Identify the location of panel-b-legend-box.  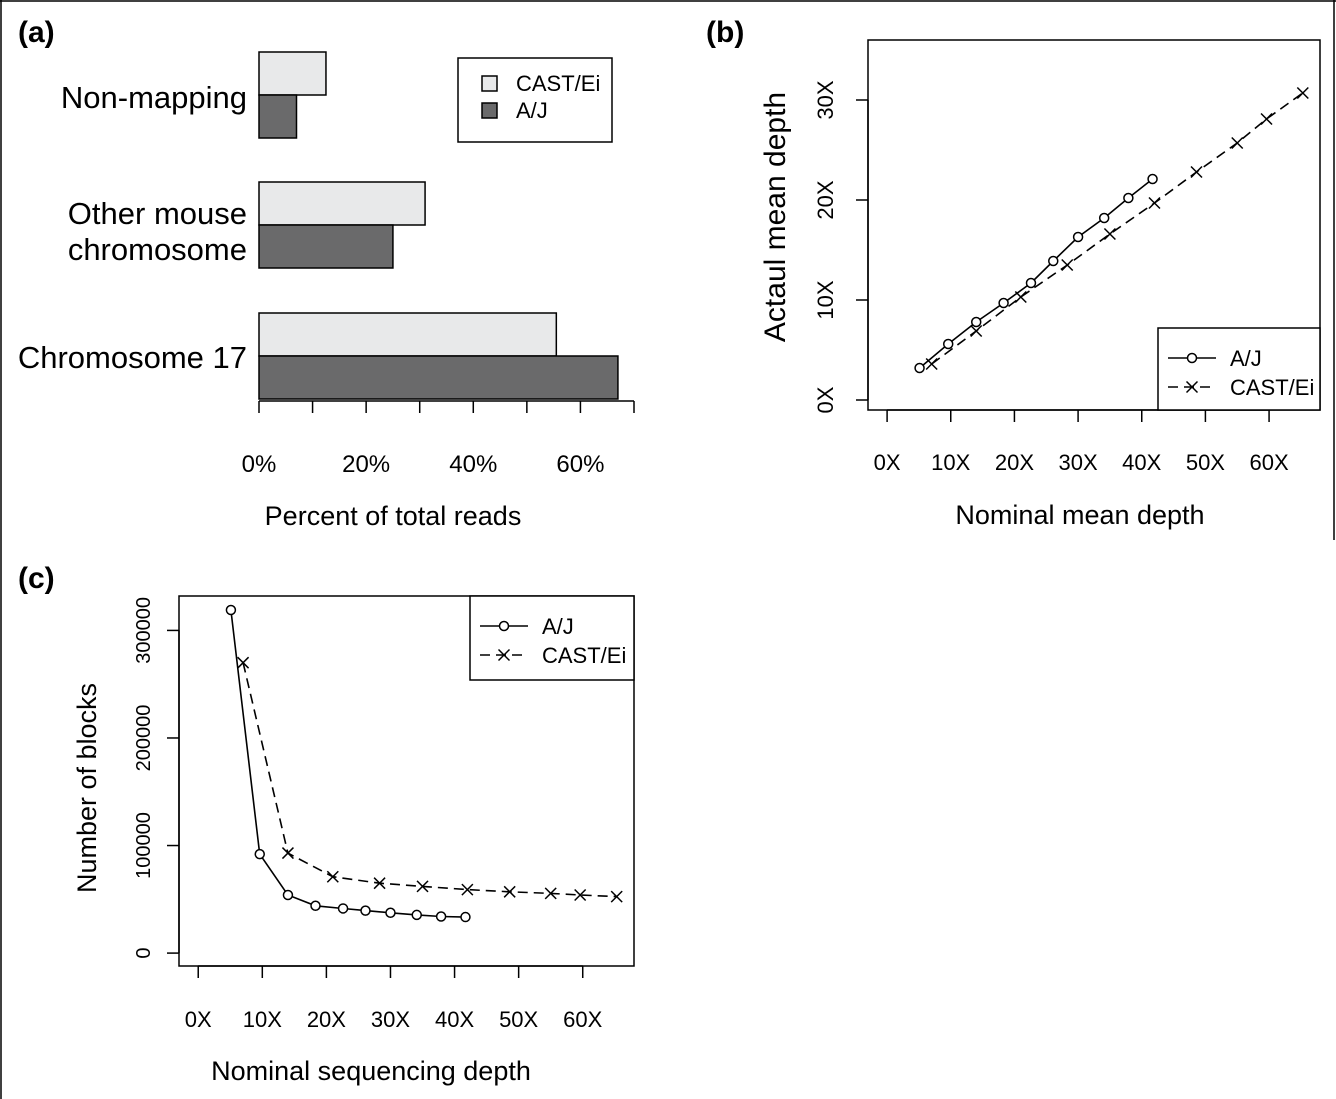
(1239, 369).